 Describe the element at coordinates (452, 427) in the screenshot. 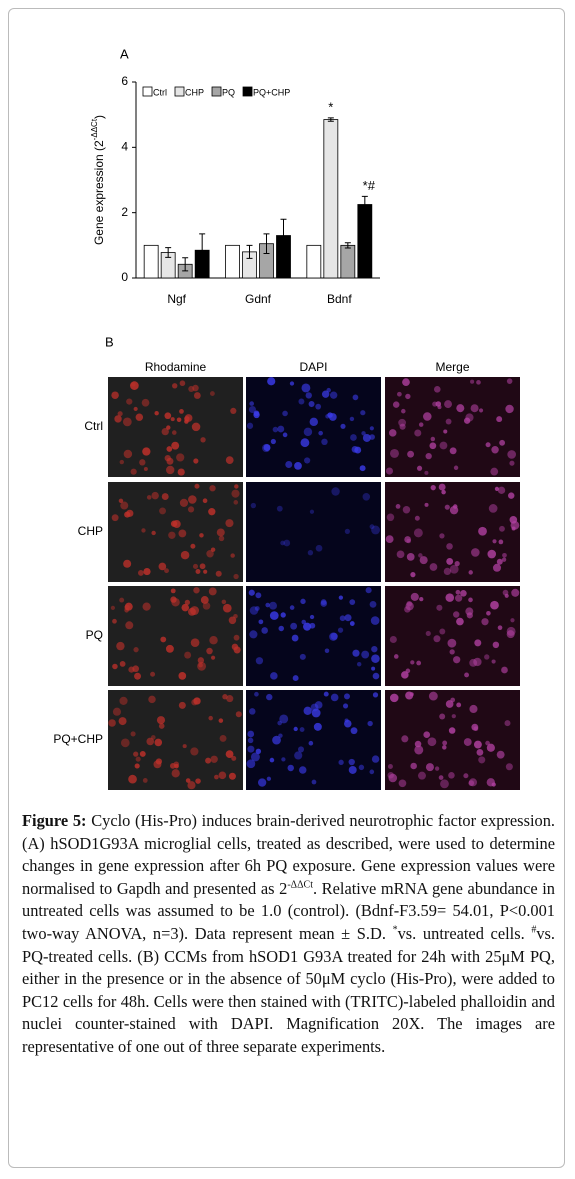

I see `micrograph-bg` at that location.